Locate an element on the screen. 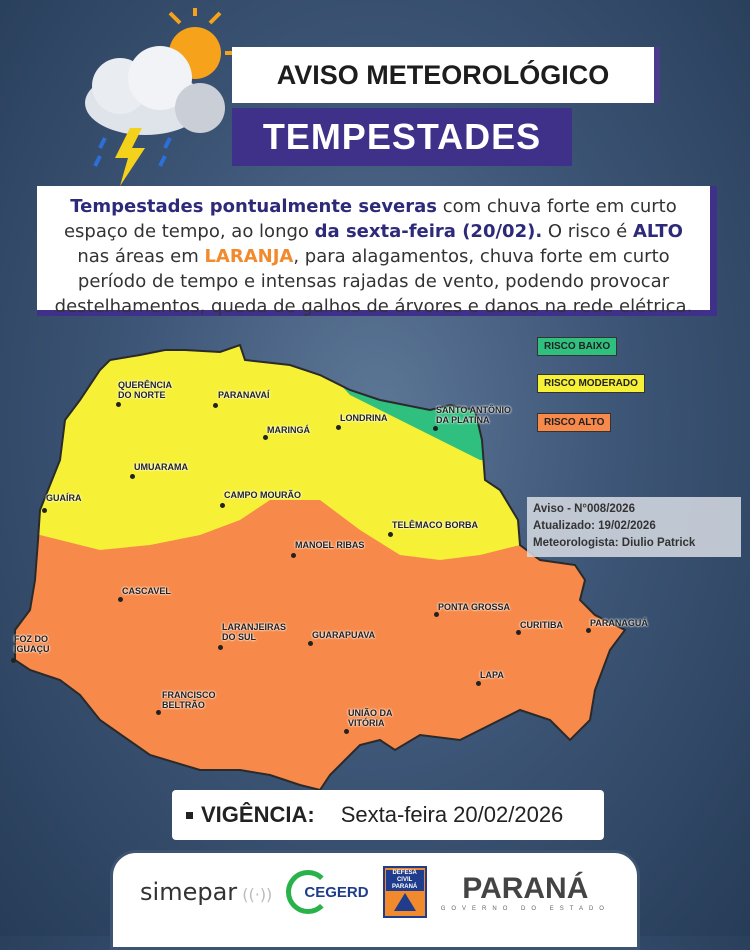 Image resolution: width=750 pixels, height=950 pixels. city-label: SANTO ANTÔNIO DA PLATINA is located at coordinates (474, 415).